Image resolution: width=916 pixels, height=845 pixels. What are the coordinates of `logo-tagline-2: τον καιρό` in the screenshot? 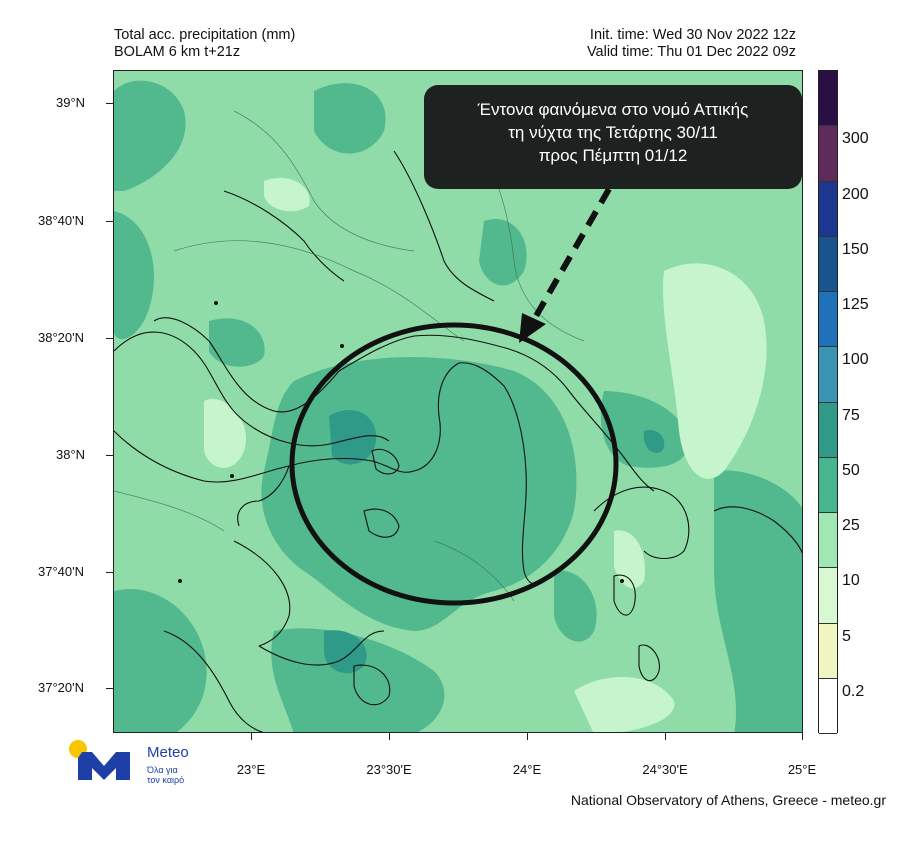 It's located at (166, 780).